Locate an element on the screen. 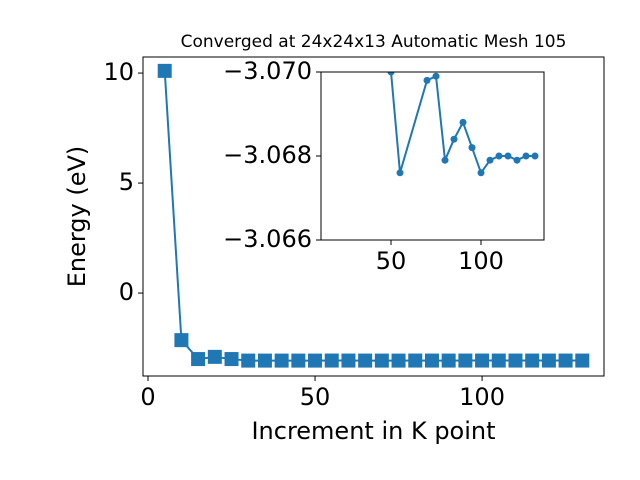 The height and width of the screenshot is (480, 640). y-tick-label: 10 is located at coordinates (118, 72).